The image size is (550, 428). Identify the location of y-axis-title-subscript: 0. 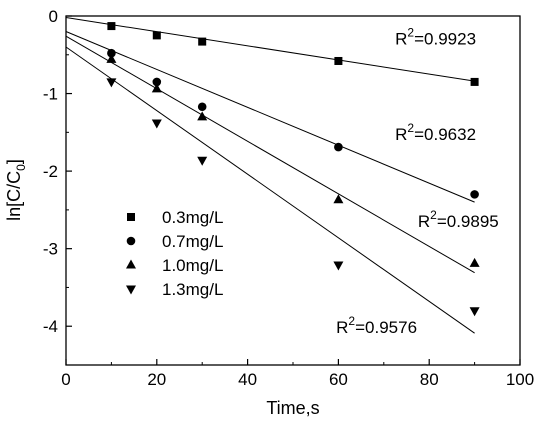
(21, 167).